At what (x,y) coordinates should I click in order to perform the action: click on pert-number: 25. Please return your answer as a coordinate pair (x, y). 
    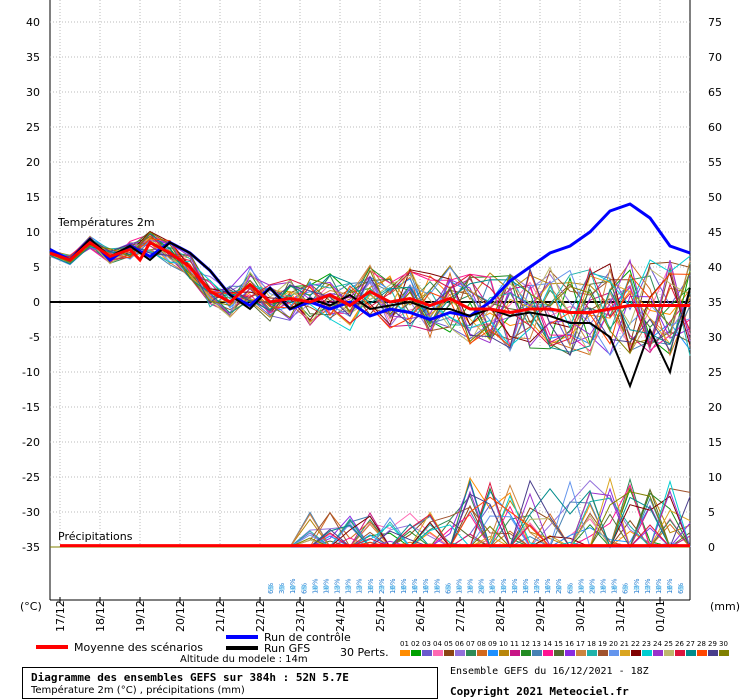
    Looking at the image, I should click on (668, 644).